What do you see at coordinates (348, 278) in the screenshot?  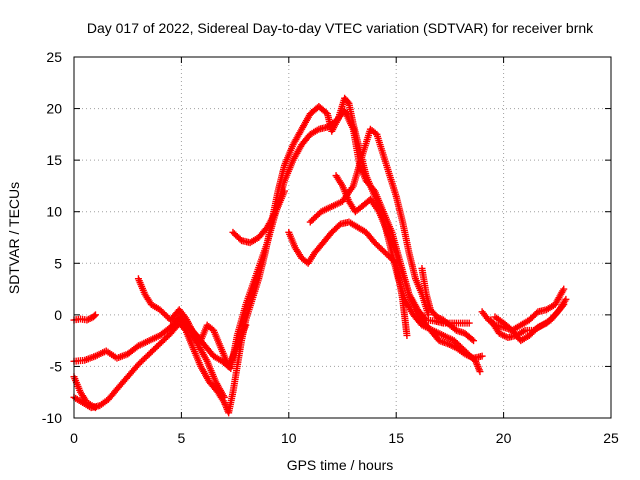 I see `series-track-h` at bounding box center [348, 278].